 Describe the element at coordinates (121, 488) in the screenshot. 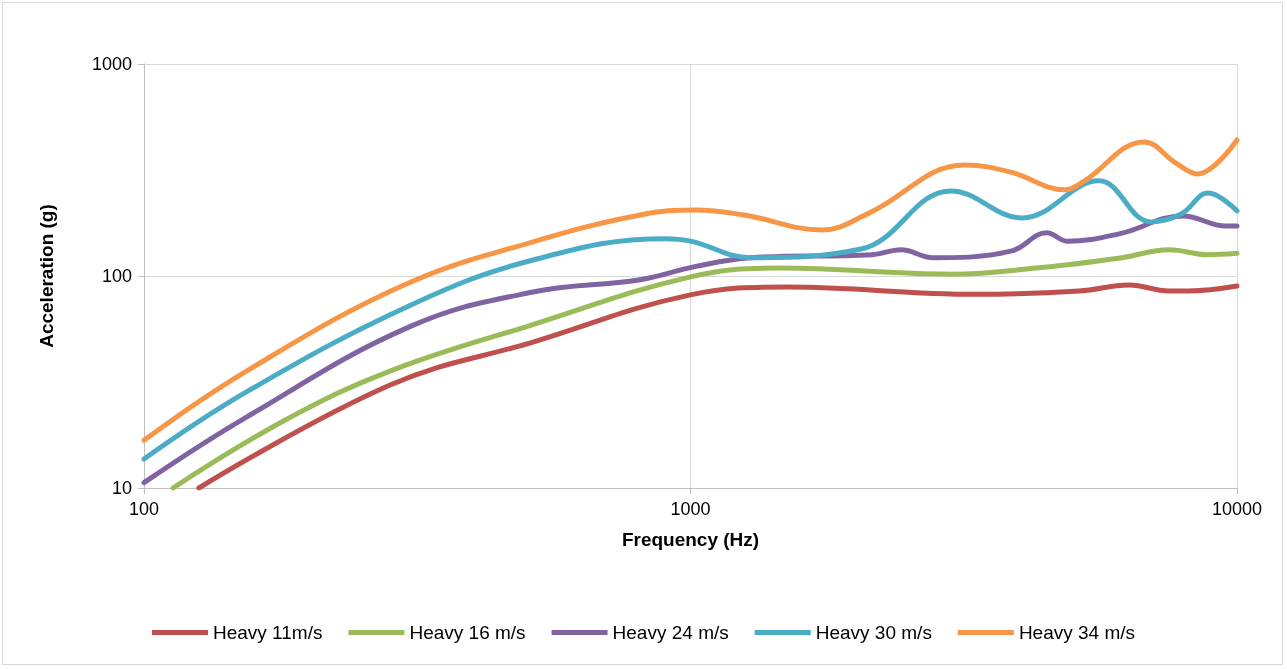

I see `y-tick-label: 10` at that location.